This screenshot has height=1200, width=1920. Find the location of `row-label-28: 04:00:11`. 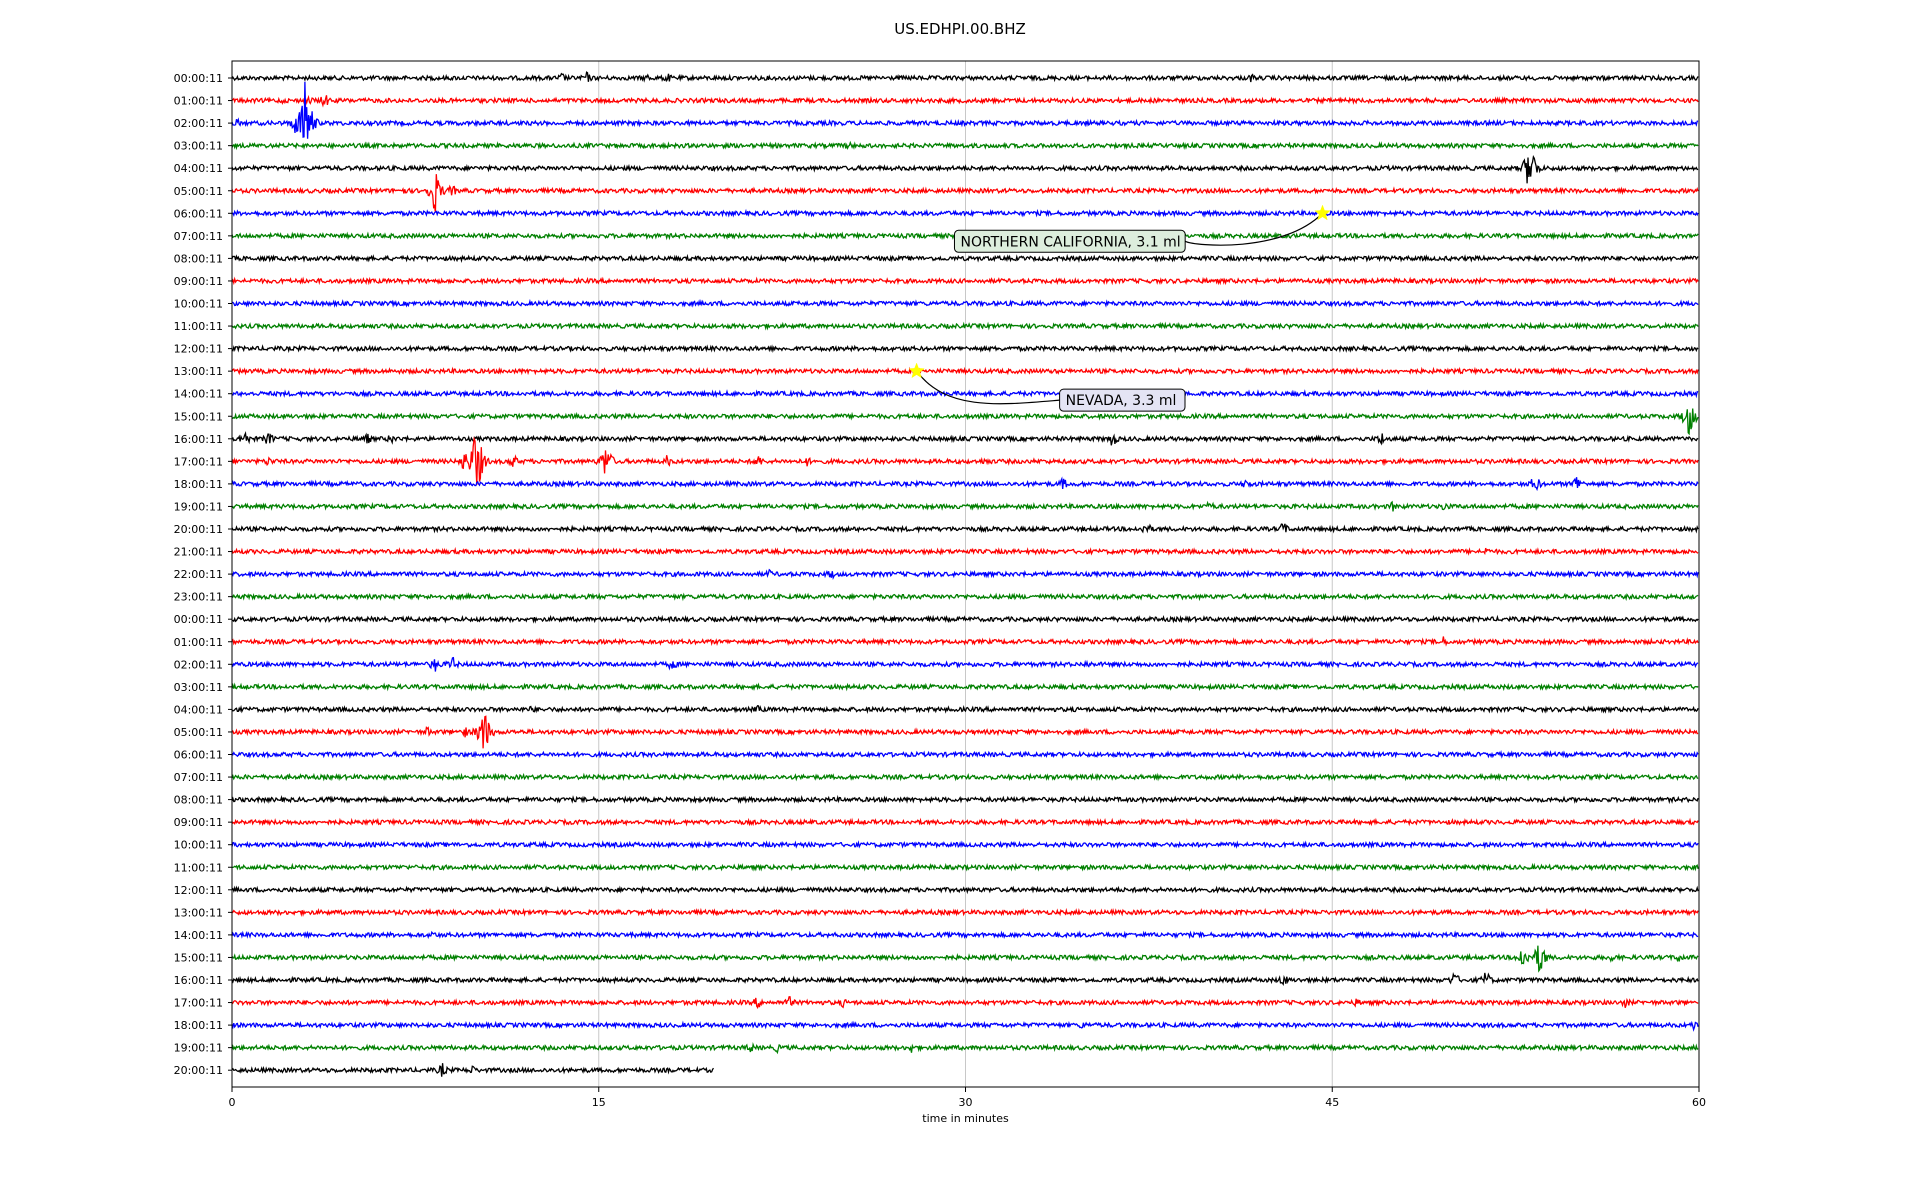

row-label-28: 04:00:11 is located at coordinates (198, 709).